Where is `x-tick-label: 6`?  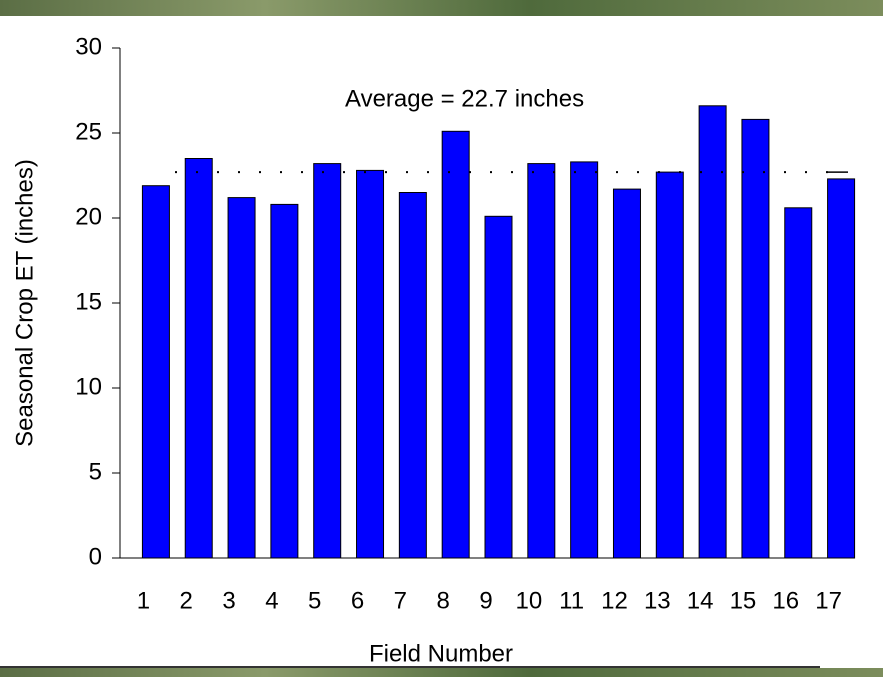
x-tick-label: 6 is located at coordinates (357, 600).